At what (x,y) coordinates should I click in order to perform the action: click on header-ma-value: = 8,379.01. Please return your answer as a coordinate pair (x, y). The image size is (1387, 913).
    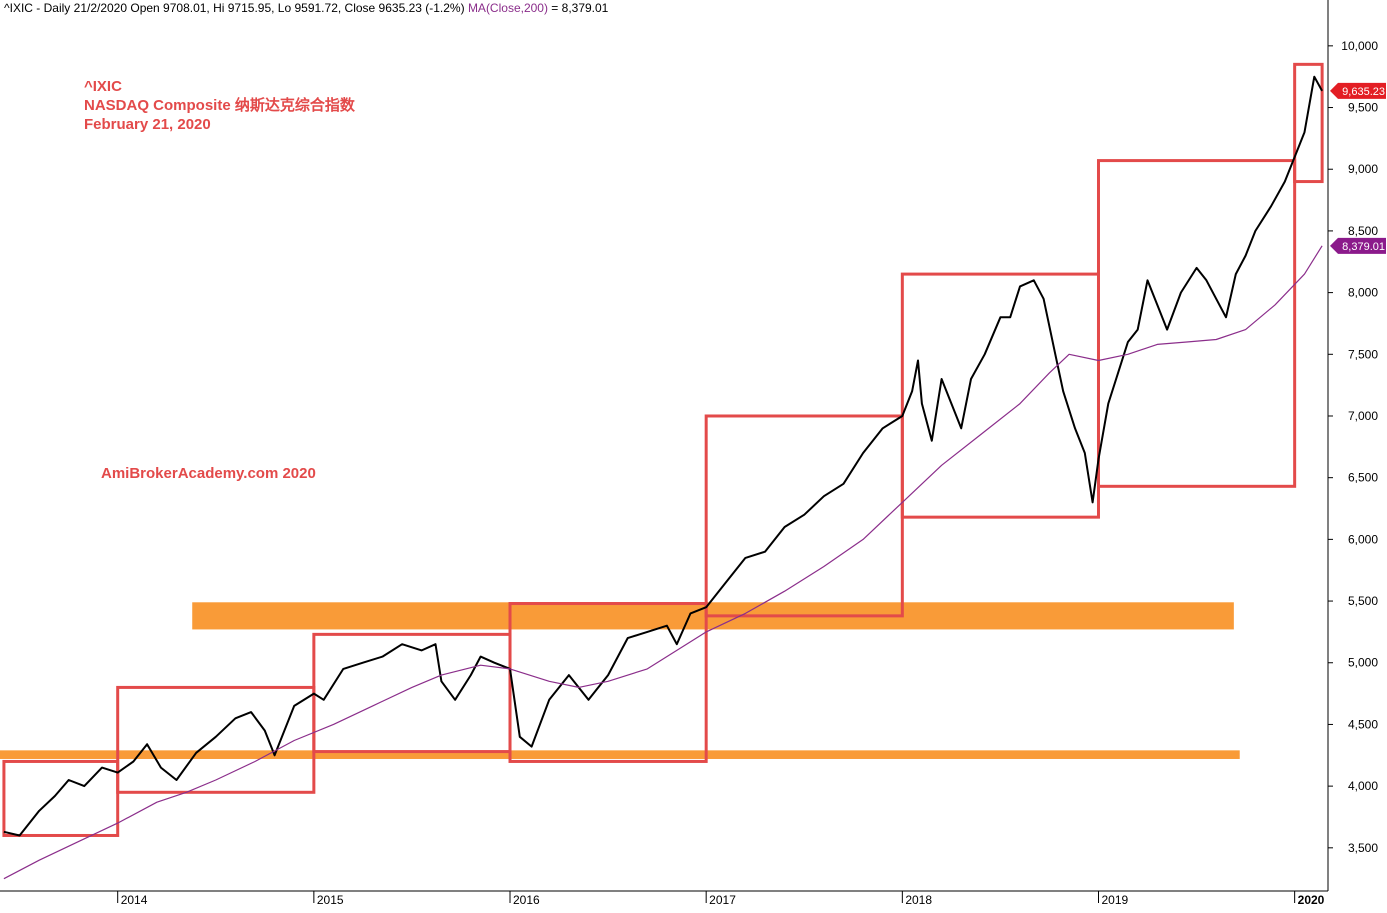
    Looking at the image, I should click on (578, 8).